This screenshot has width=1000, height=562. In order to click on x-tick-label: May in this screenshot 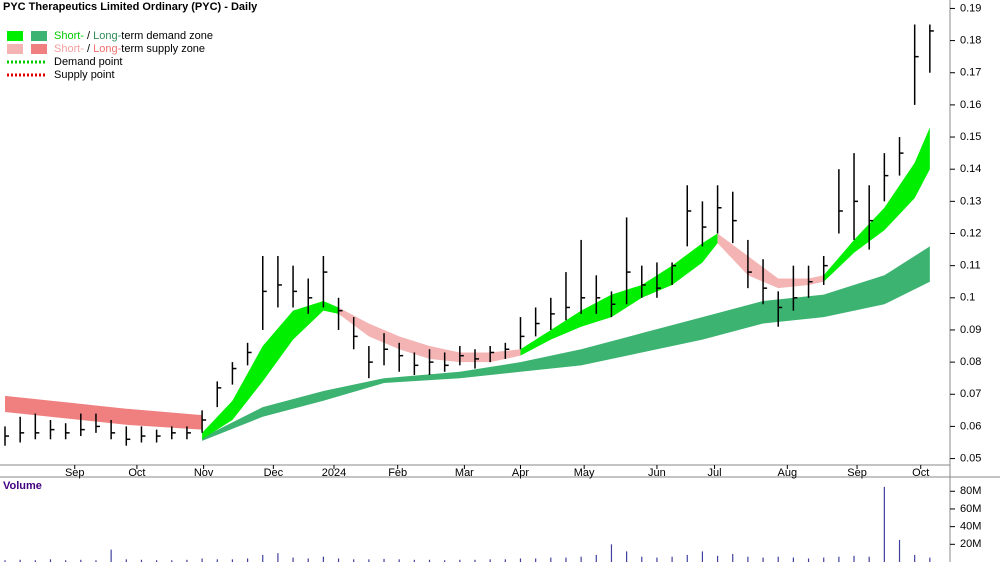, I will do `click(584, 473)`.